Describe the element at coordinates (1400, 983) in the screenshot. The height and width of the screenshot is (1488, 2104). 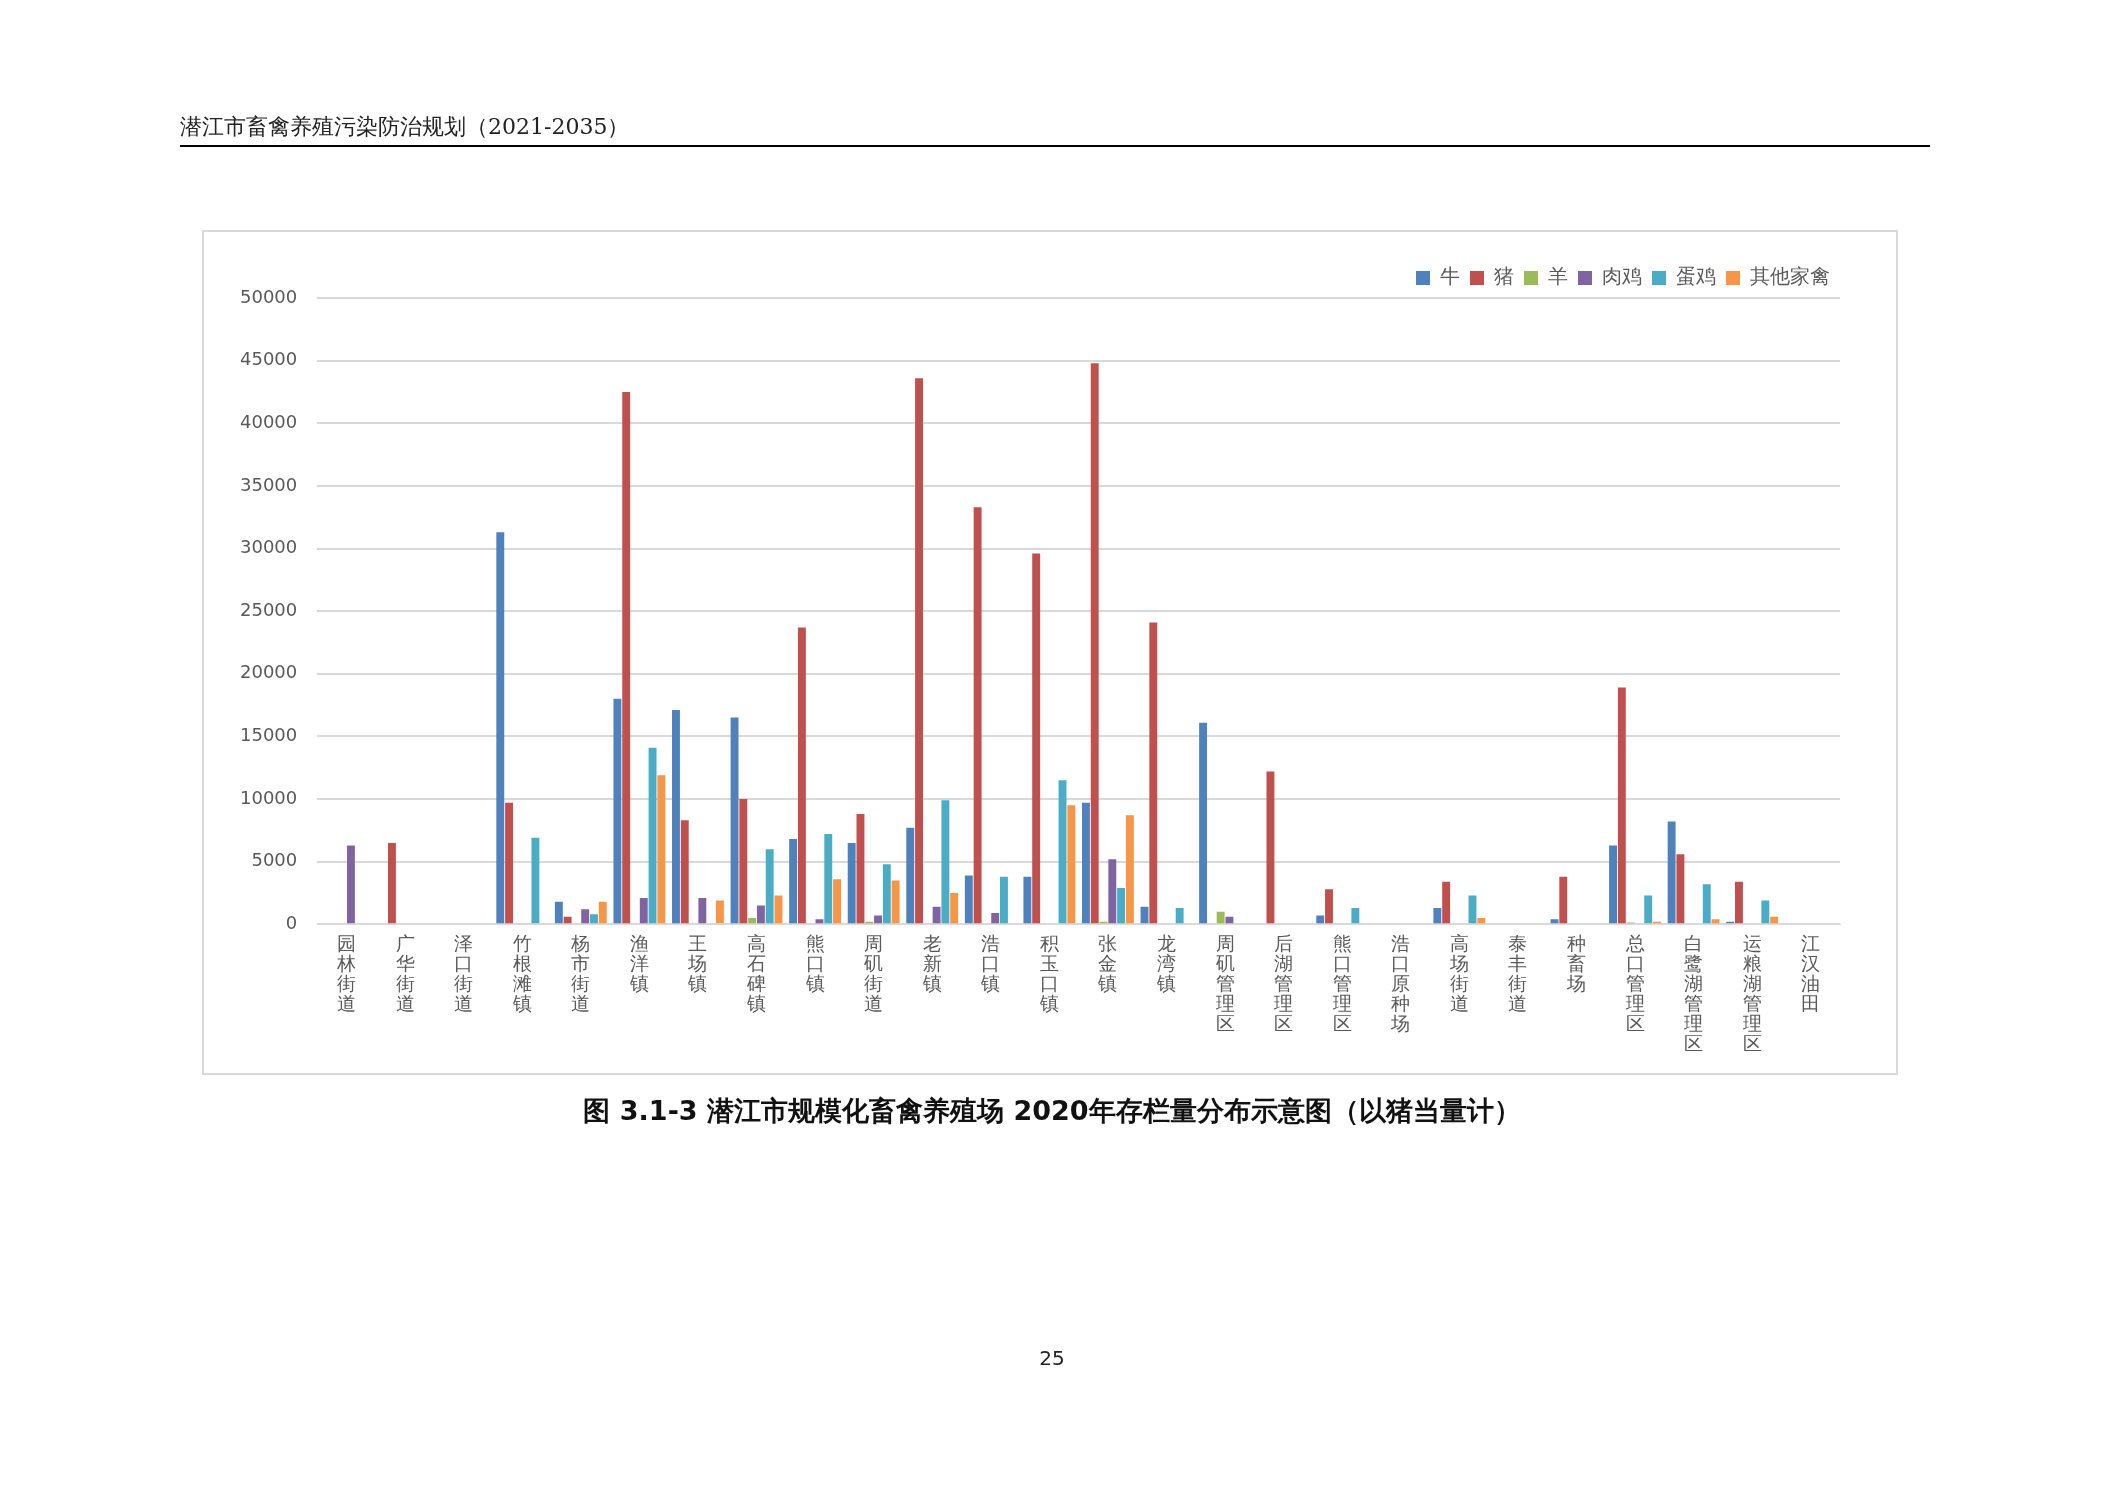
I see `x-tick-label: 浩口原种场` at that location.